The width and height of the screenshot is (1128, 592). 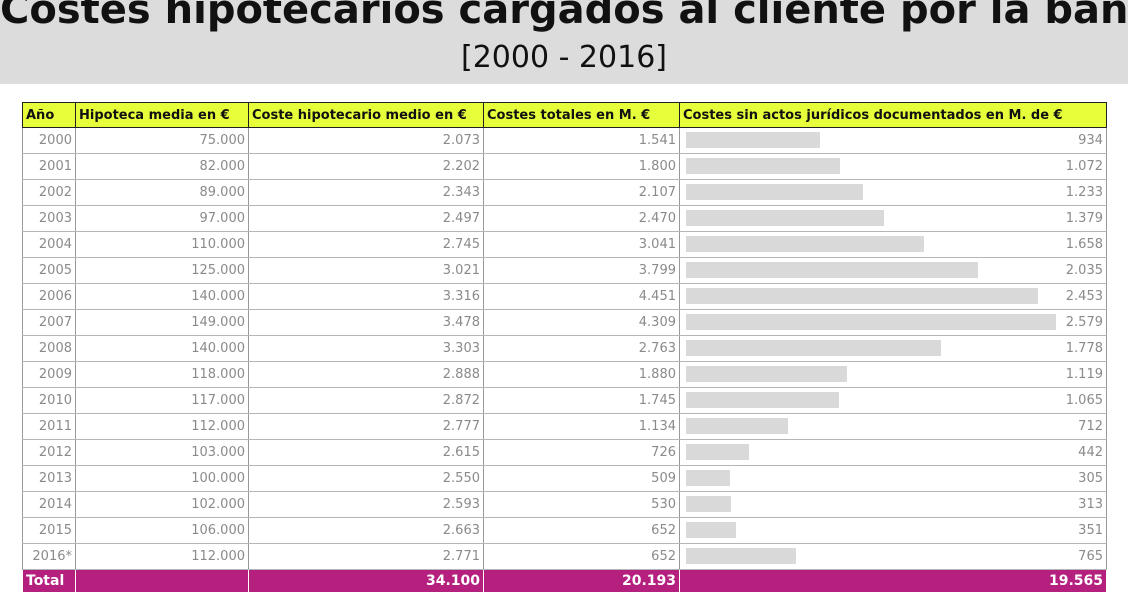 What do you see at coordinates (162, 479) in the screenshot?
I see `hipoteca-media-cell: 100.000` at bounding box center [162, 479].